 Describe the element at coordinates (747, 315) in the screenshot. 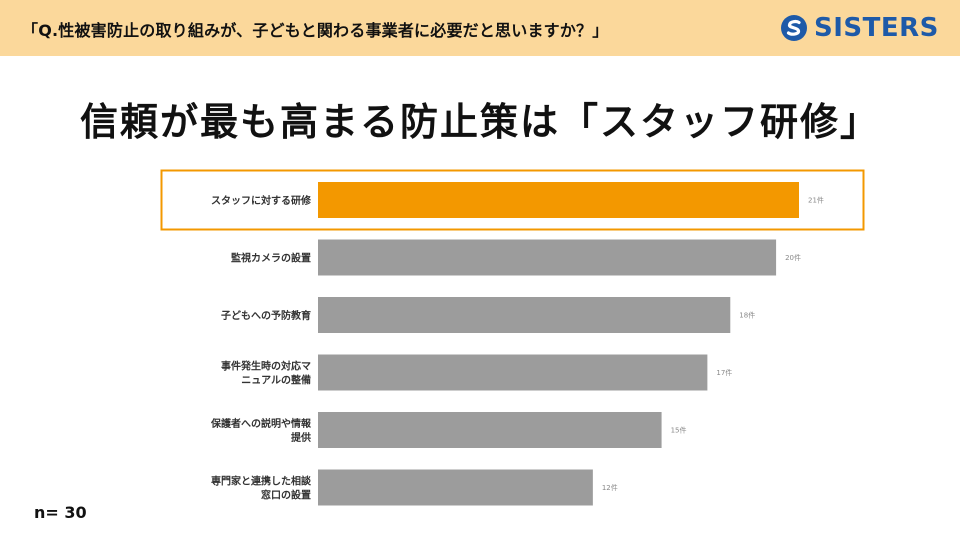

I see `bar-value-label: 18件` at that location.